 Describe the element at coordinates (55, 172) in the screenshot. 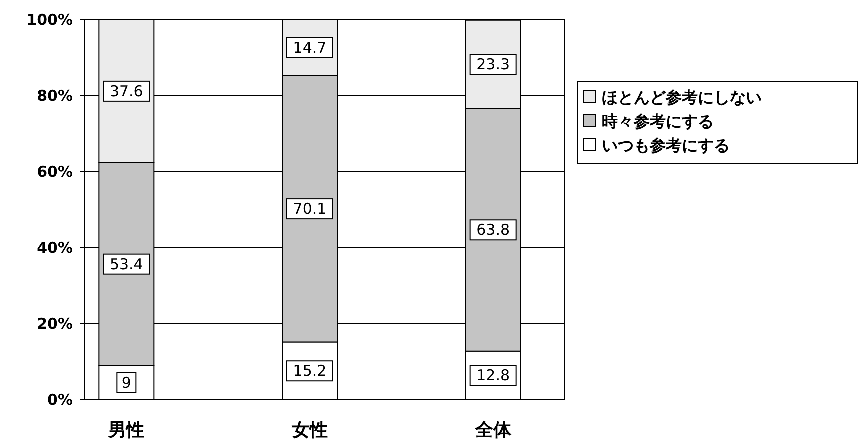

I see `y-tick-label: 60%` at that location.